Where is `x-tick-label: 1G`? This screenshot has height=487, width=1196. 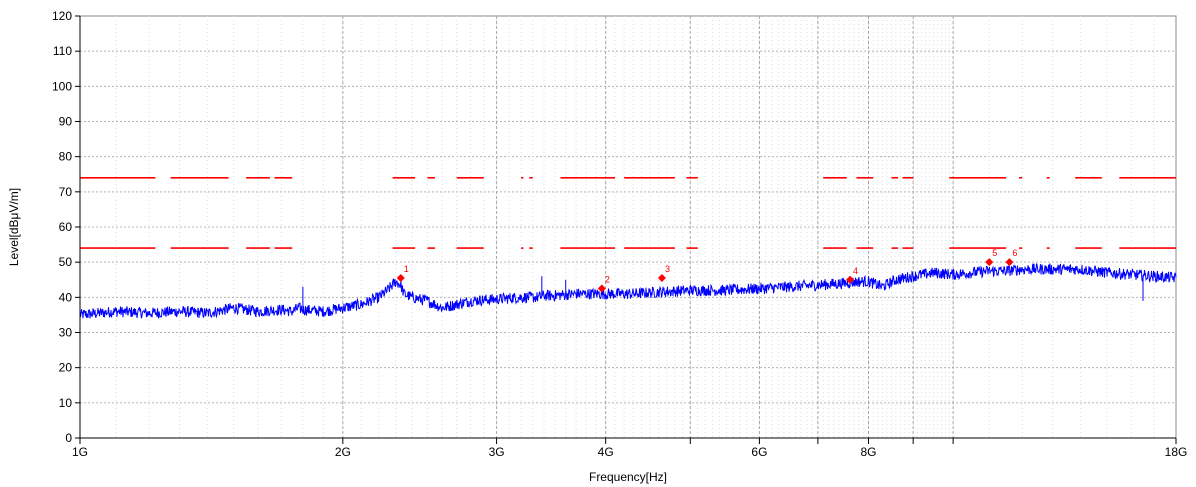
x-tick-label: 1G is located at coordinates (80, 452).